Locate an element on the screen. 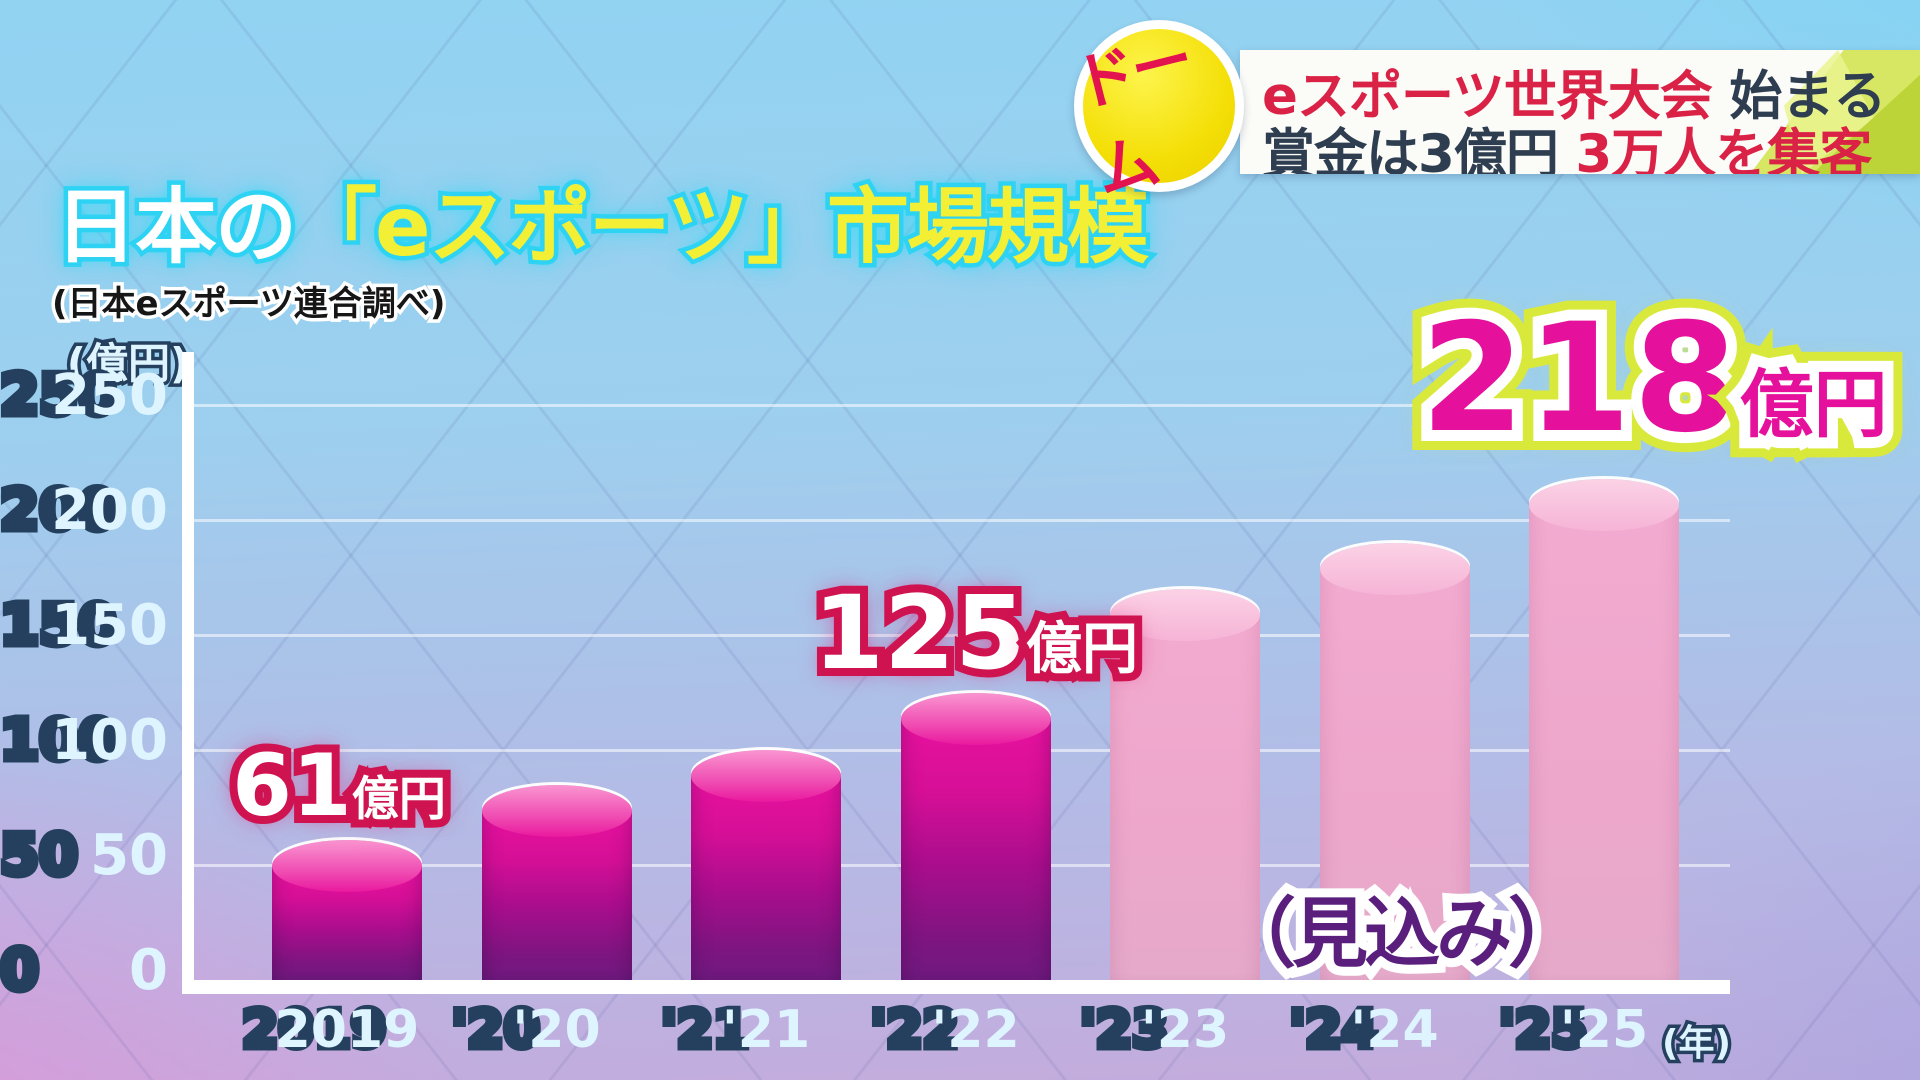 The image size is (1920, 1080). x-label-2019: 2019 is located at coordinates (347, 1030).